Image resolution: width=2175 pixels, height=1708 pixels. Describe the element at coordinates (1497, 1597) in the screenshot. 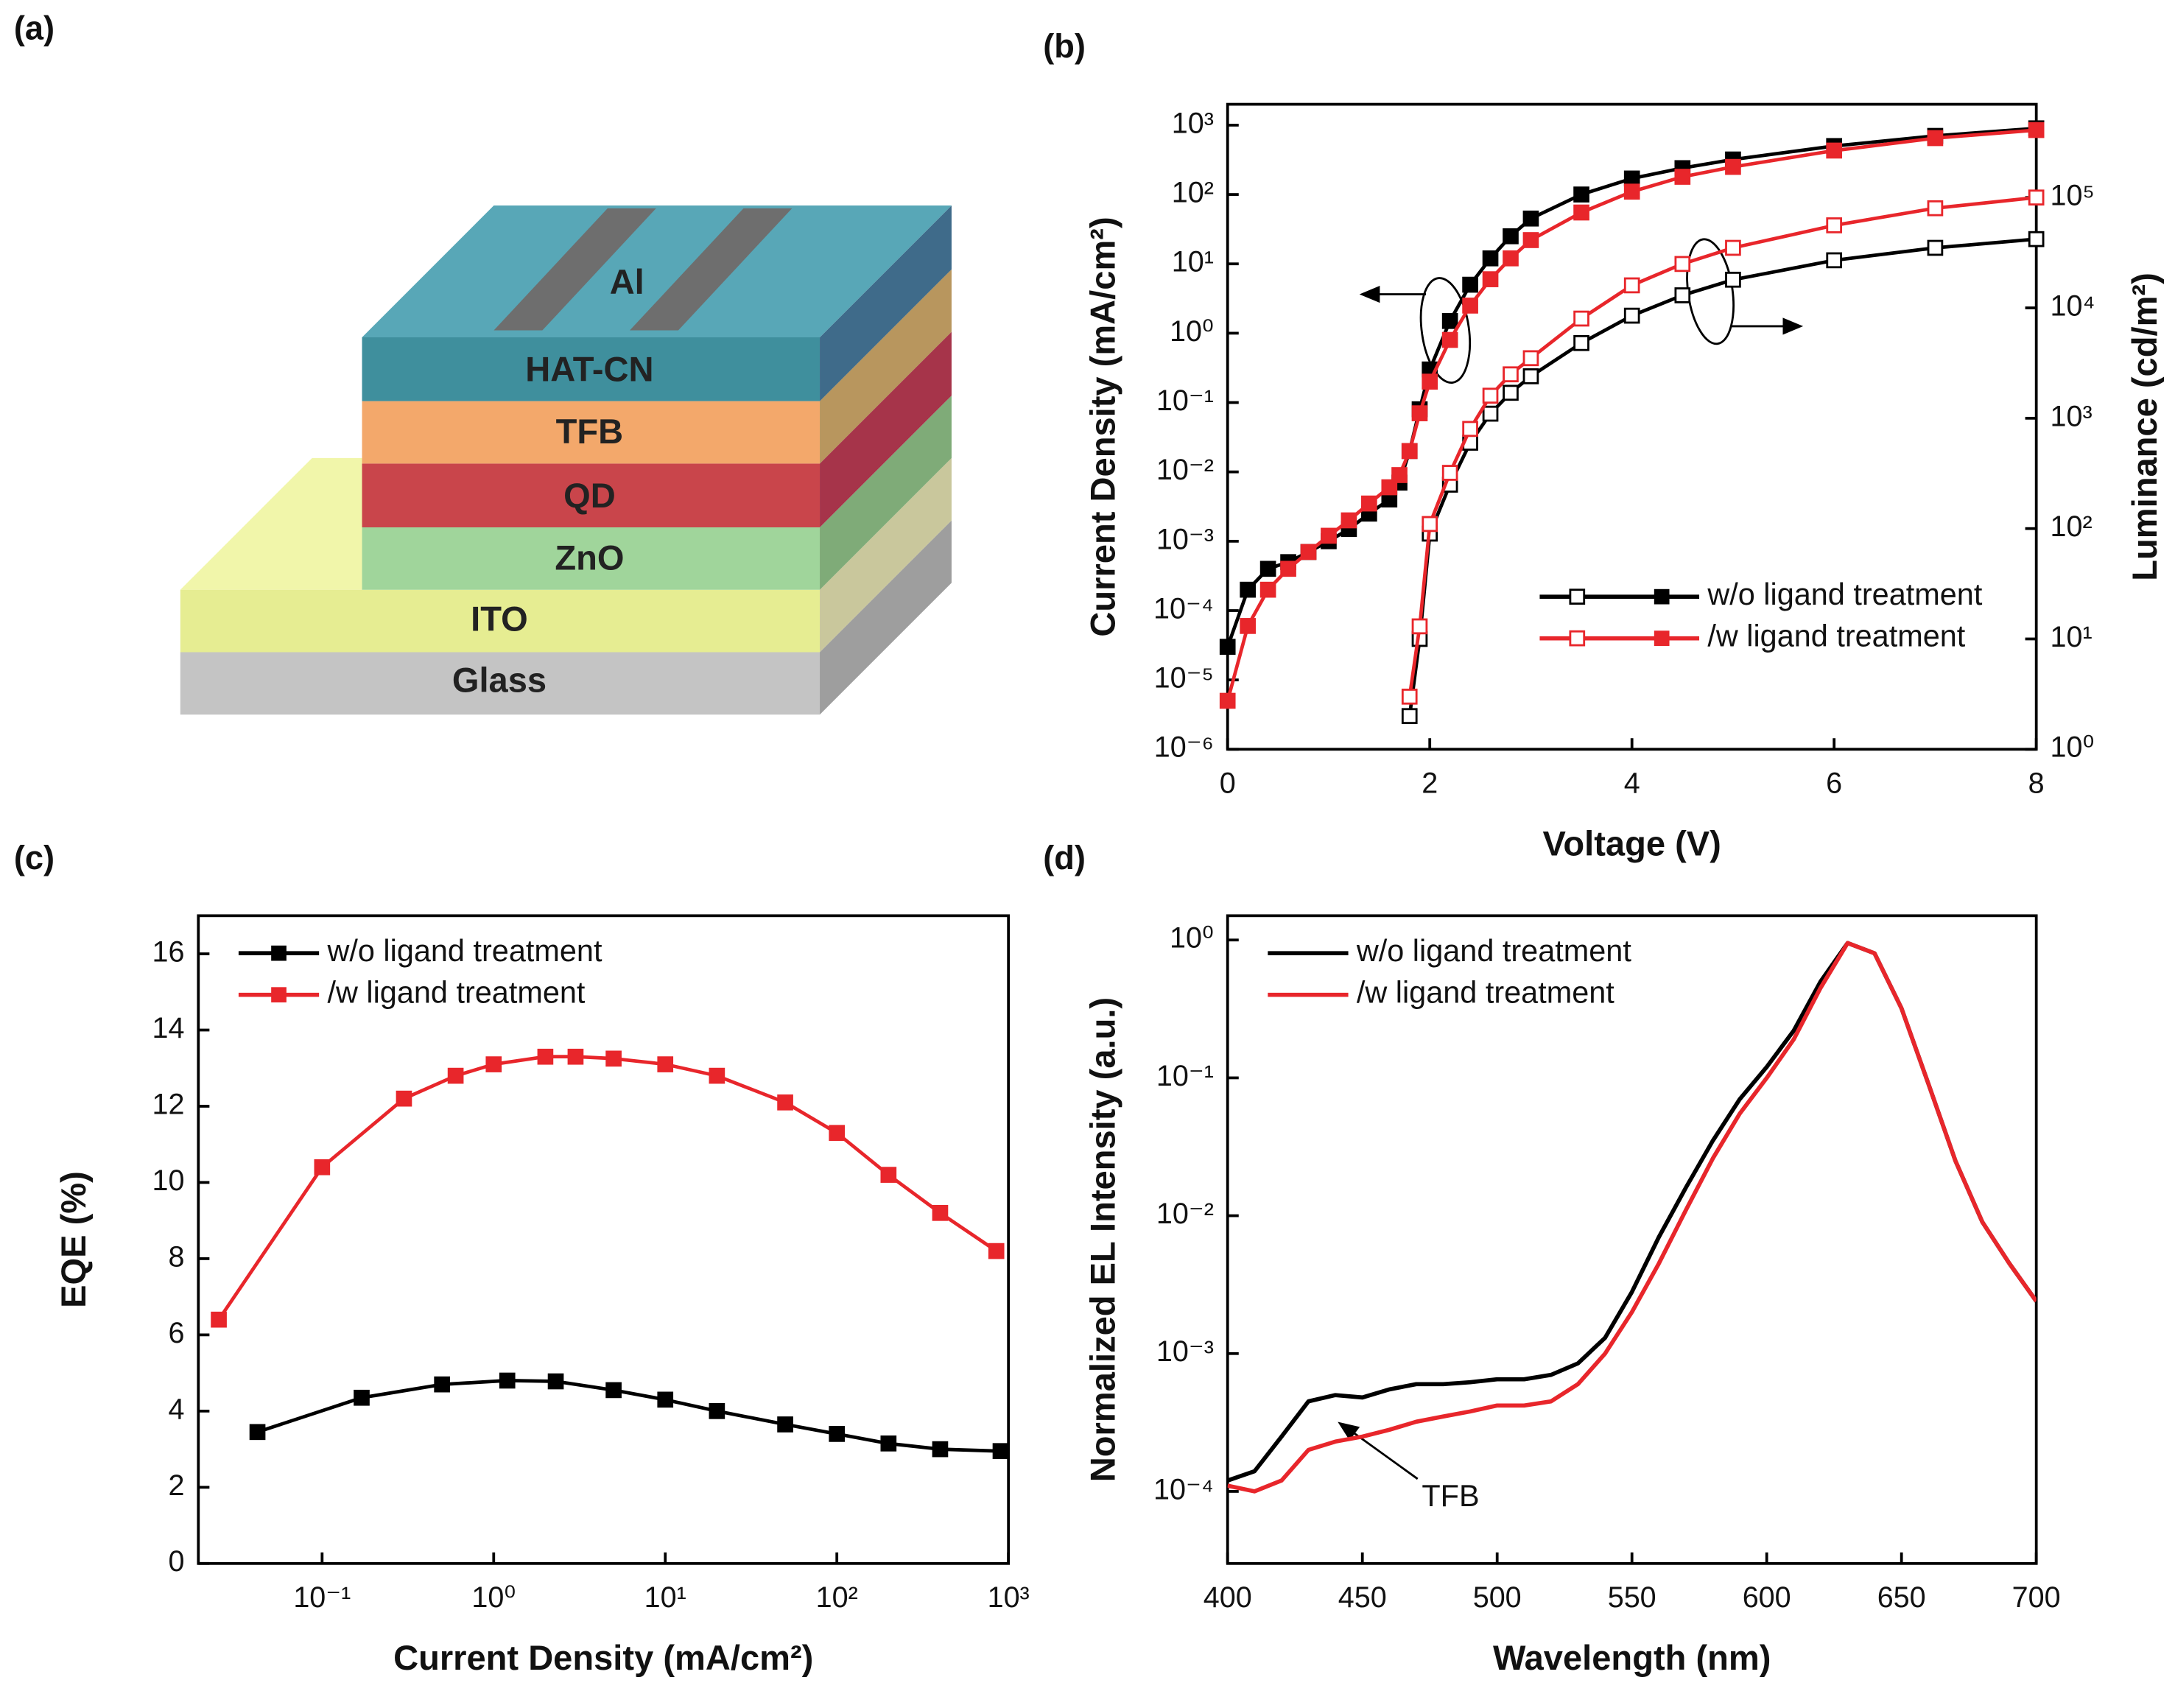

I see `x-tick-label: 500` at that location.